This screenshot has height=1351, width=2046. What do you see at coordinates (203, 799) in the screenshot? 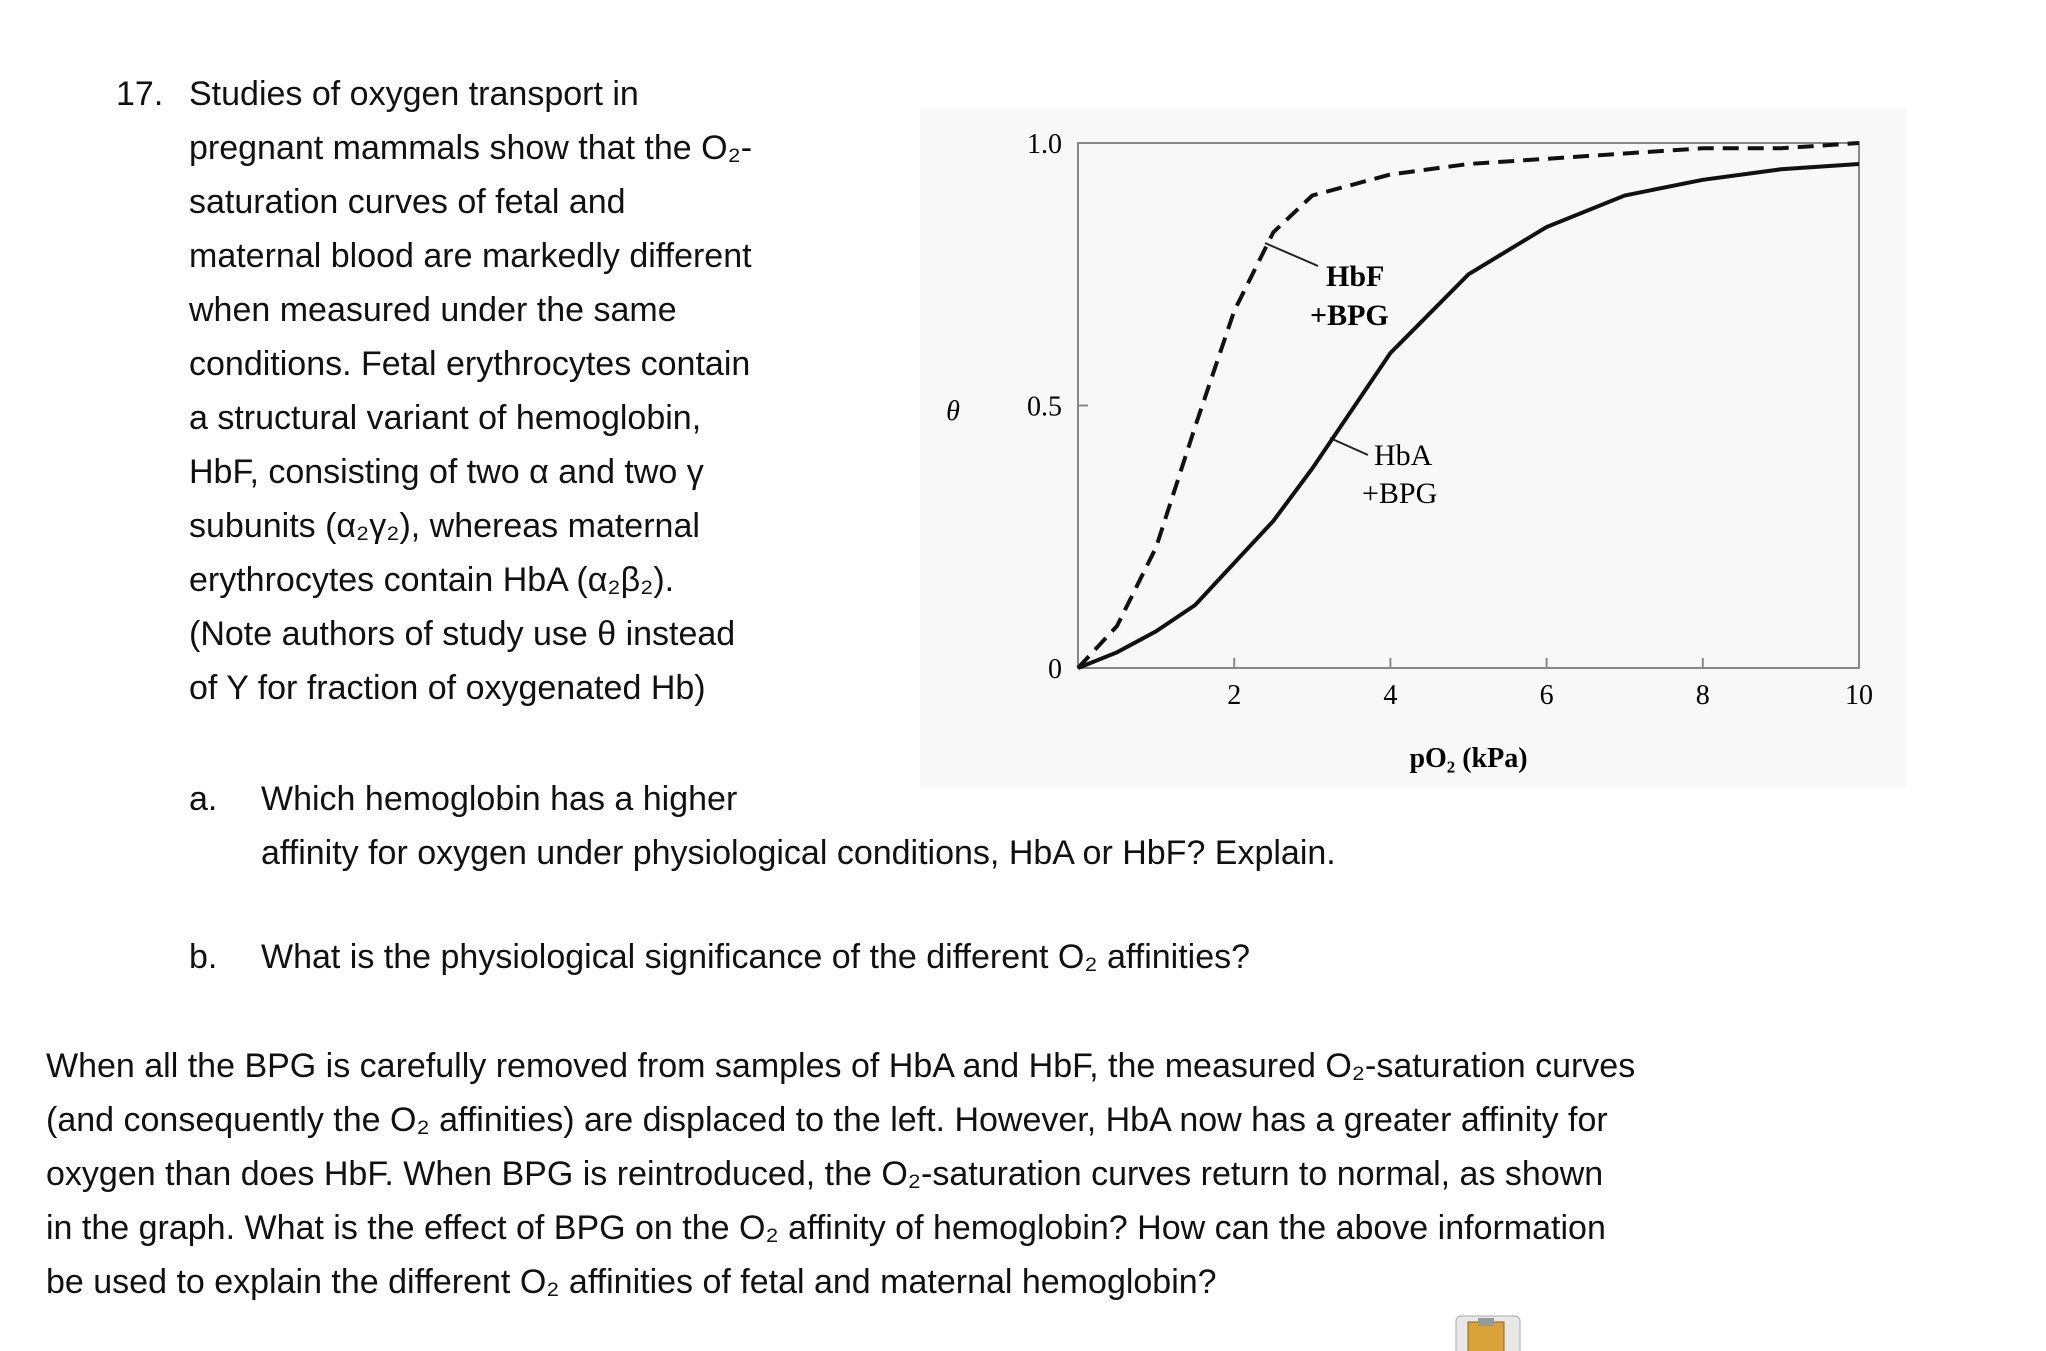
I see `part-letter: a.` at bounding box center [203, 799].